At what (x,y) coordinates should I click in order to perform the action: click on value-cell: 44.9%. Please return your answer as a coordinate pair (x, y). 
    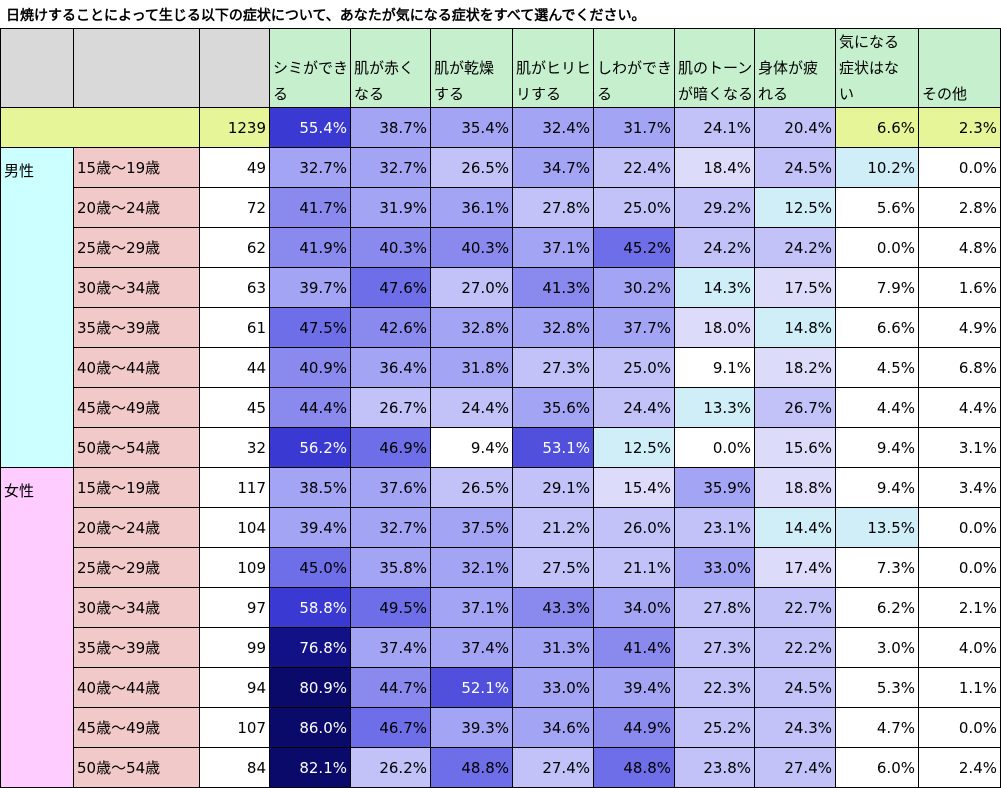
    Looking at the image, I should click on (634, 727).